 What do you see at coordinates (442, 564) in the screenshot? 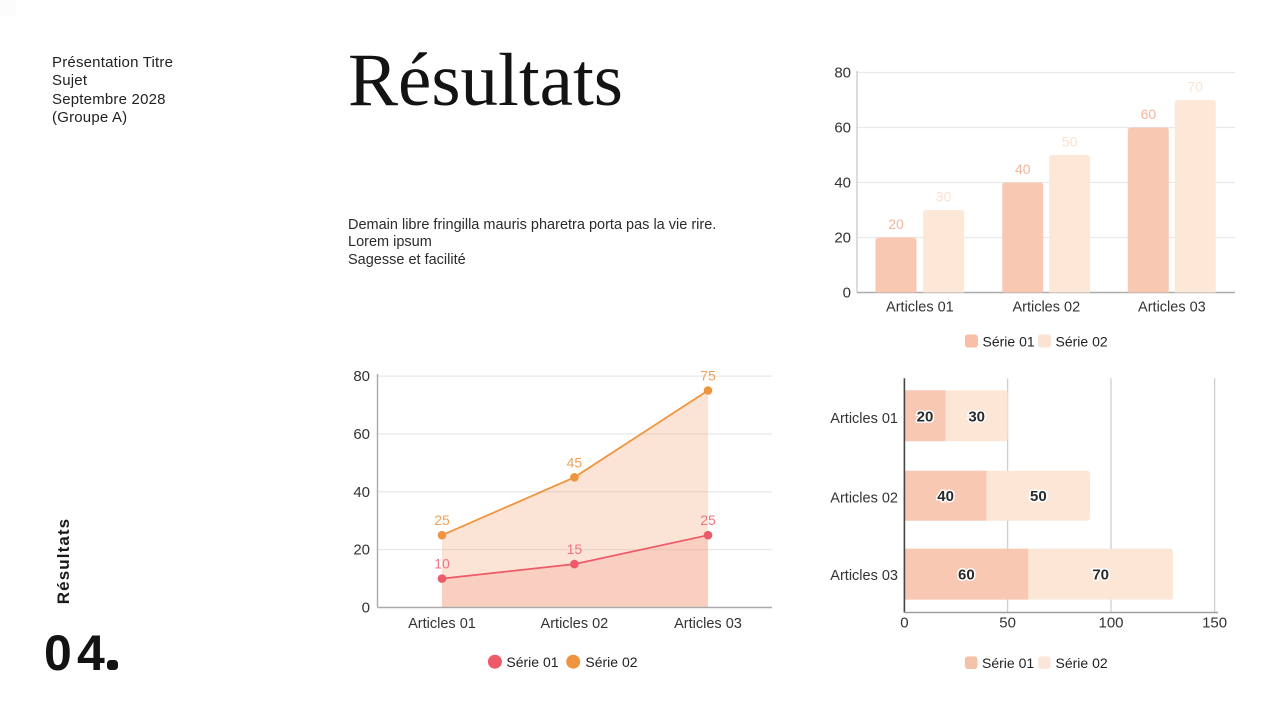
I see `svg-text: 10` at bounding box center [442, 564].